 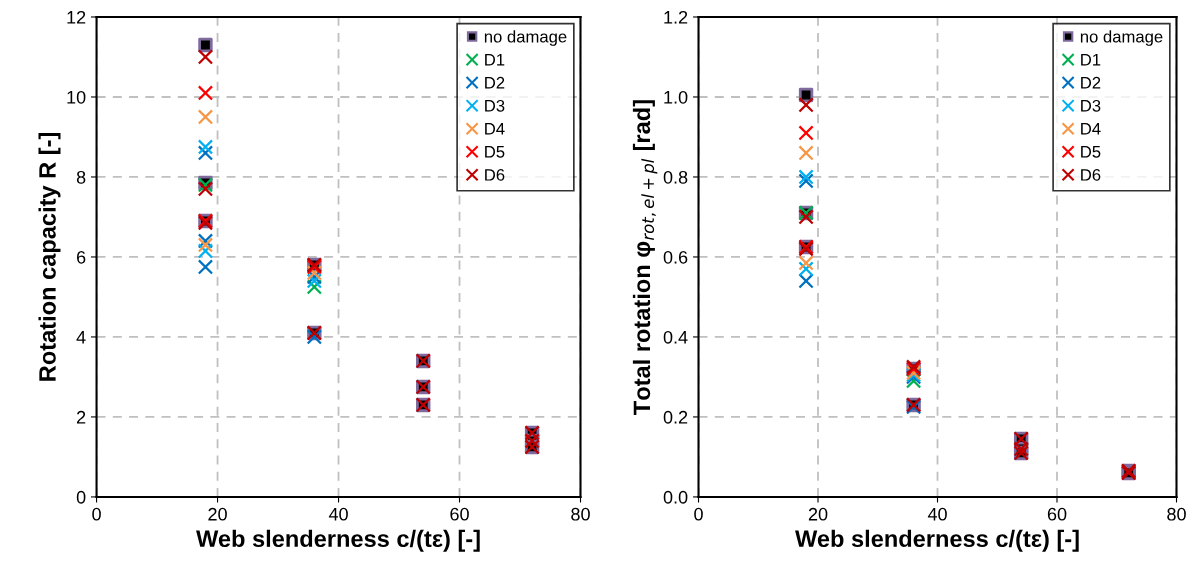 I want to click on y-tick-label: 6, so click(x=81, y=257).